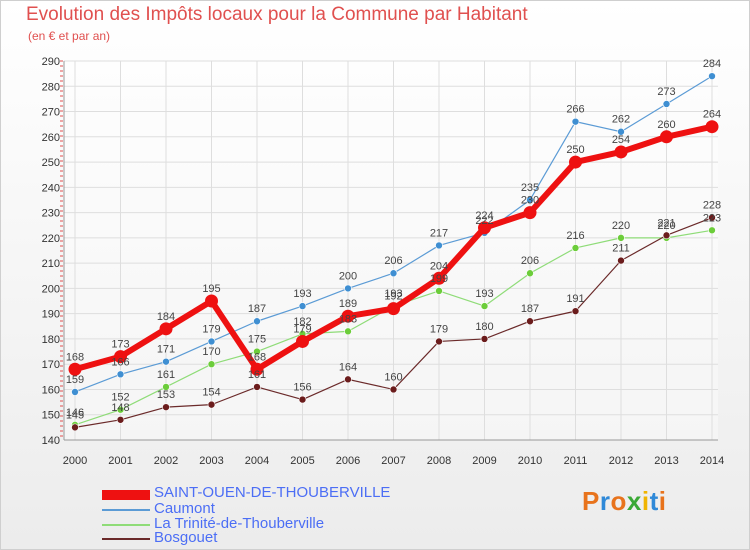 The image size is (750, 550). Describe the element at coordinates (239, 523) in the screenshot. I see `legend-label: La Trinité-de-Thouberville` at that location.